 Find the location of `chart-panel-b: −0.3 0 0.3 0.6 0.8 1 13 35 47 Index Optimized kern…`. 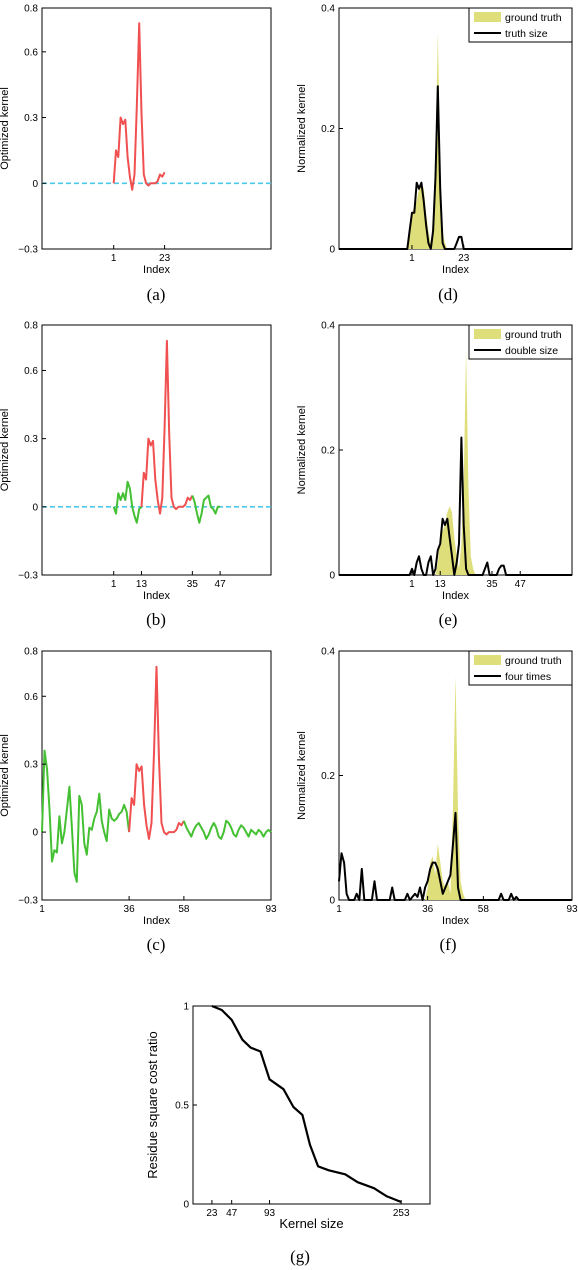

chart-panel-b: −0.3 0 0.3 0.6 0.8 1 13 35 47 Index Optimized kern… is located at coordinates (136, 475).